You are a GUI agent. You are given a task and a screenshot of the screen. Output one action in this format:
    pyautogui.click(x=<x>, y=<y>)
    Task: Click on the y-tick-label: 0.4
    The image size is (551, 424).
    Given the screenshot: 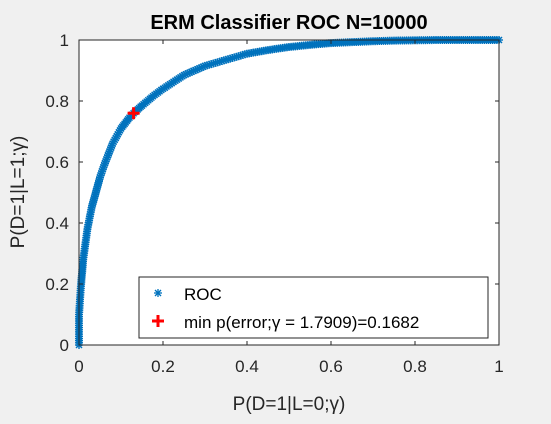 What is the action you would take?
    pyautogui.click(x=57, y=223)
    